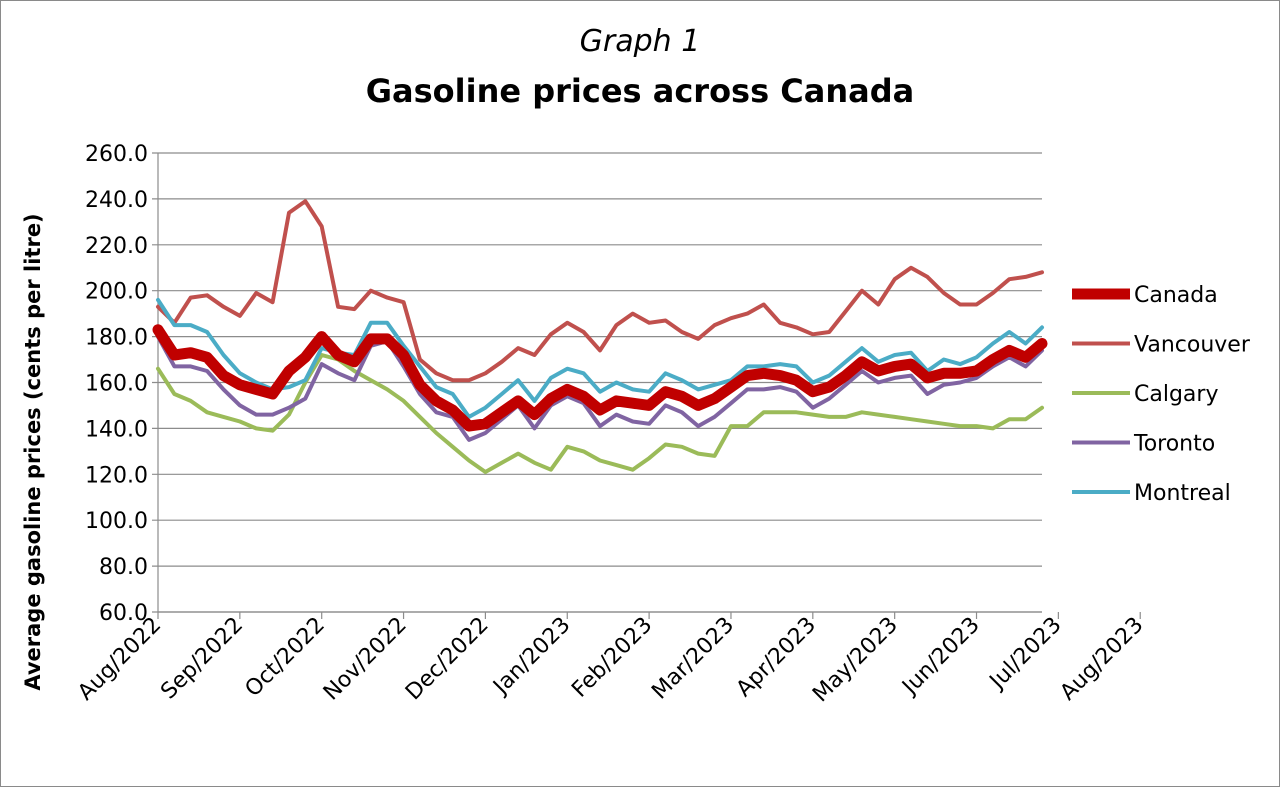 The height and width of the screenshot is (787, 1280). Describe the element at coordinates (612, 658) in the screenshot. I see `x-tick-label: Feb/2023` at that location.